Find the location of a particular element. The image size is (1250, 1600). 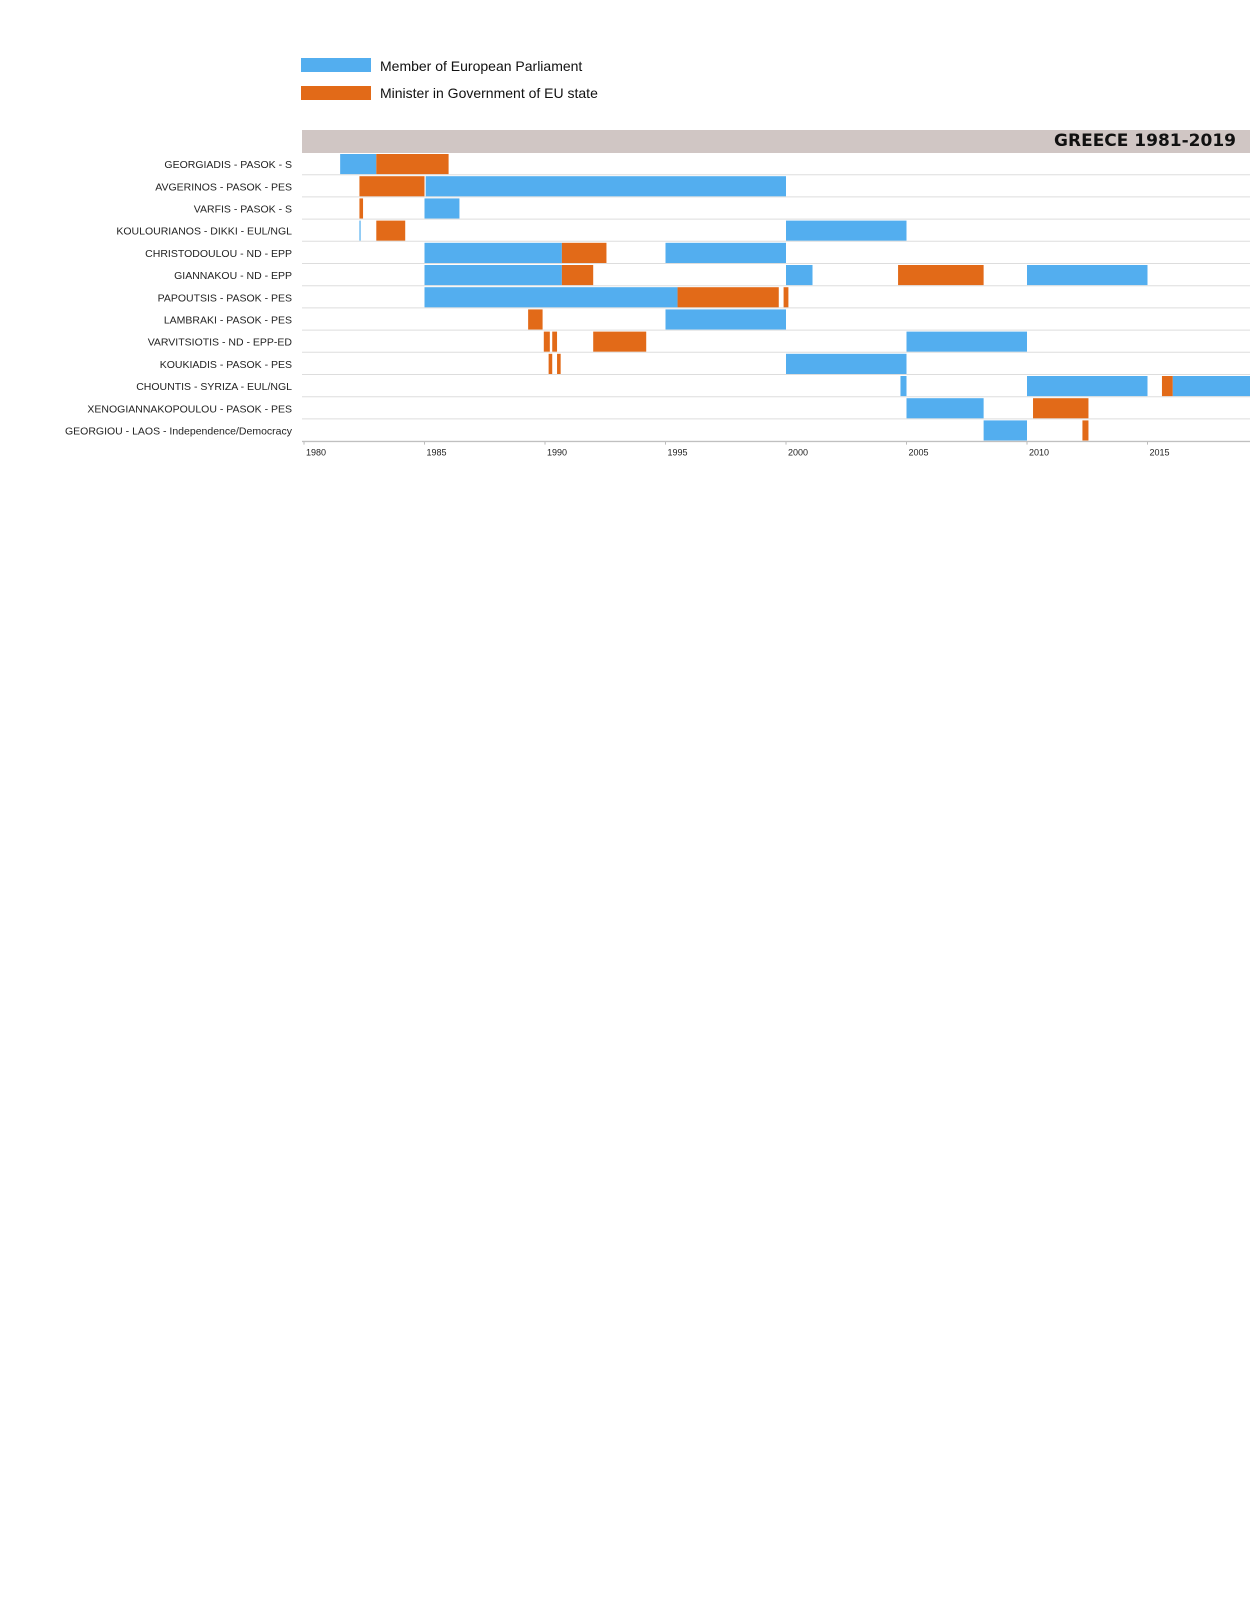

x-tick-label: 2005 is located at coordinates (919, 453).